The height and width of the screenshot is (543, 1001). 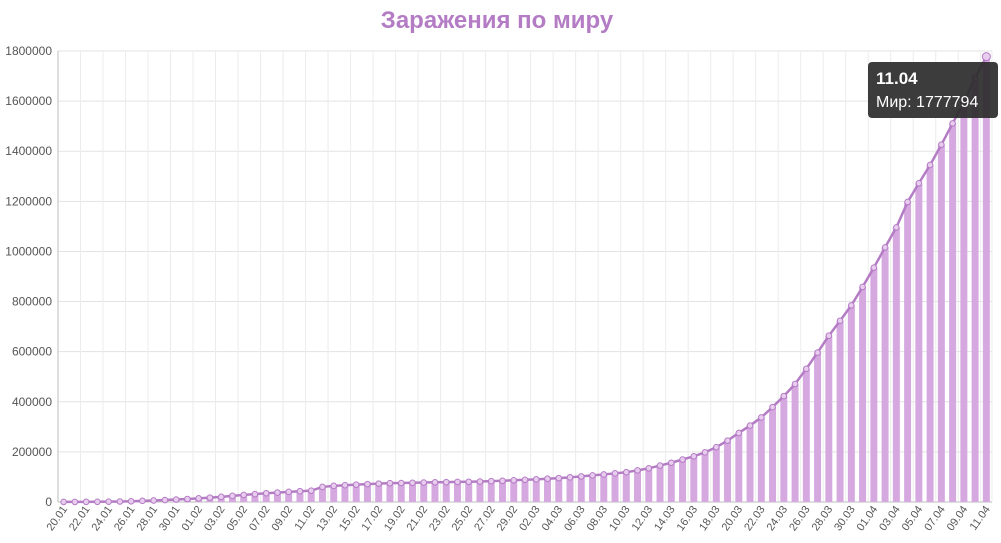 I want to click on x-tick-label: 11.04, so click(x=980, y=518).